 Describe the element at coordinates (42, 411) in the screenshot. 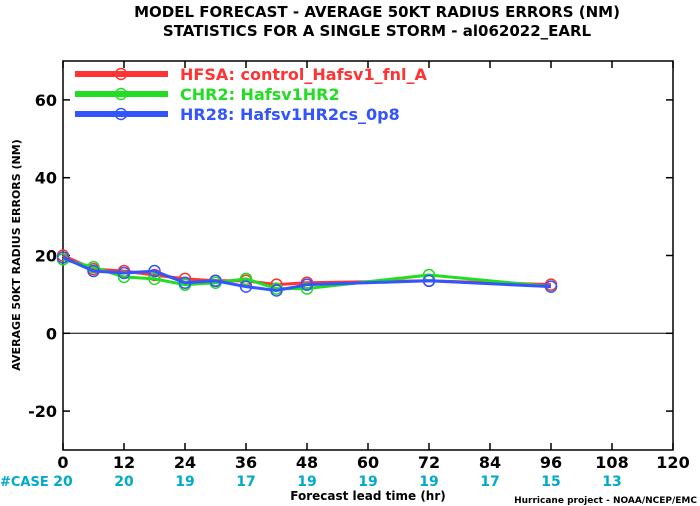

I see `y-tick-label: -20` at that location.